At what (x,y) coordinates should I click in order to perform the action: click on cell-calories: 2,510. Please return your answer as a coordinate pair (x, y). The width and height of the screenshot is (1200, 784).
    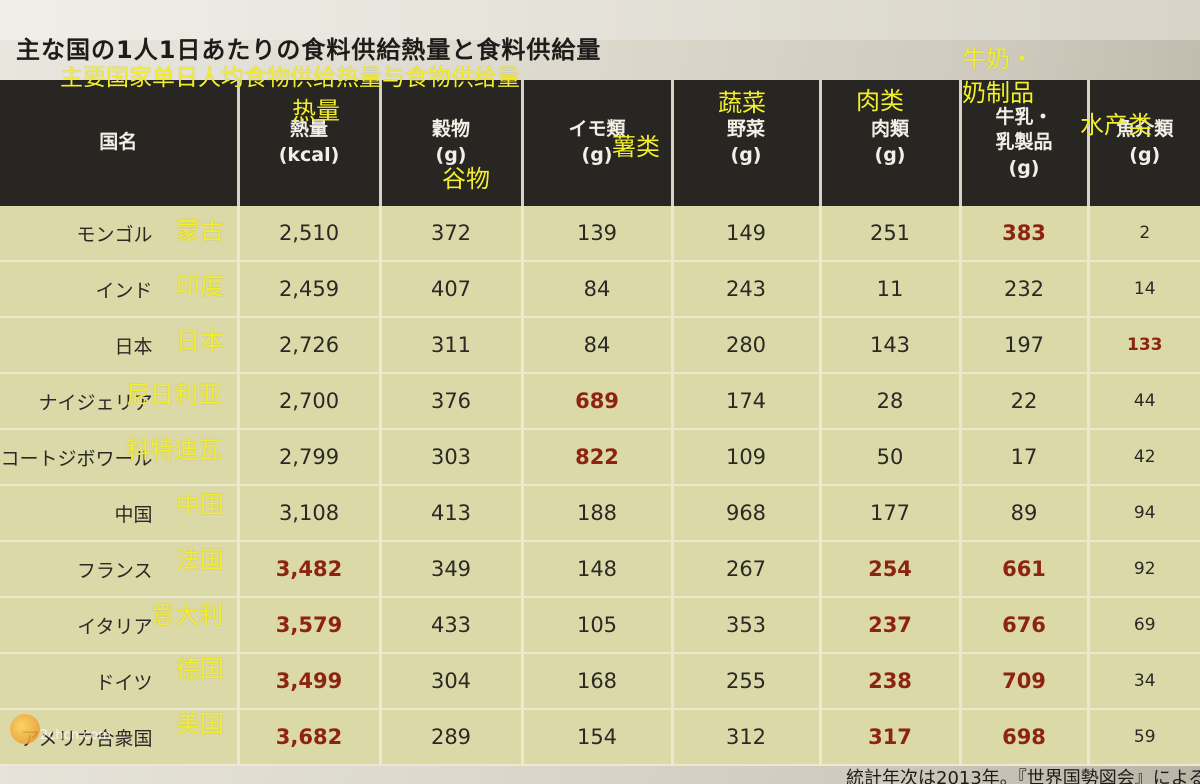
    Looking at the image, I should click on (310, 234).